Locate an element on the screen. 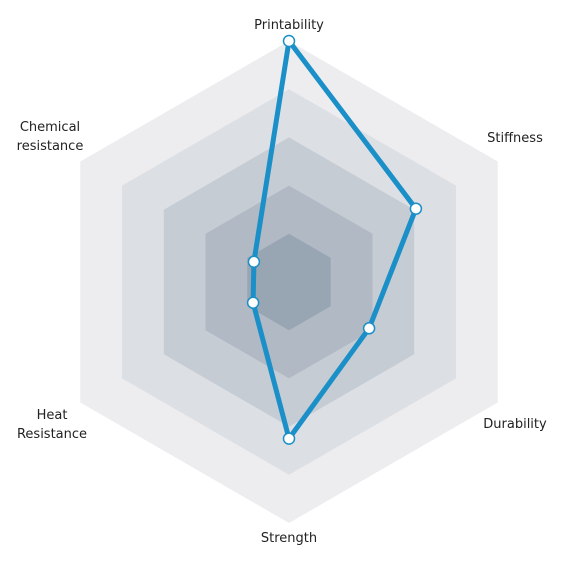 The width and height of the screenshot is (580, 569). data-point-heat-resistance is located at coordinates (253, 302).